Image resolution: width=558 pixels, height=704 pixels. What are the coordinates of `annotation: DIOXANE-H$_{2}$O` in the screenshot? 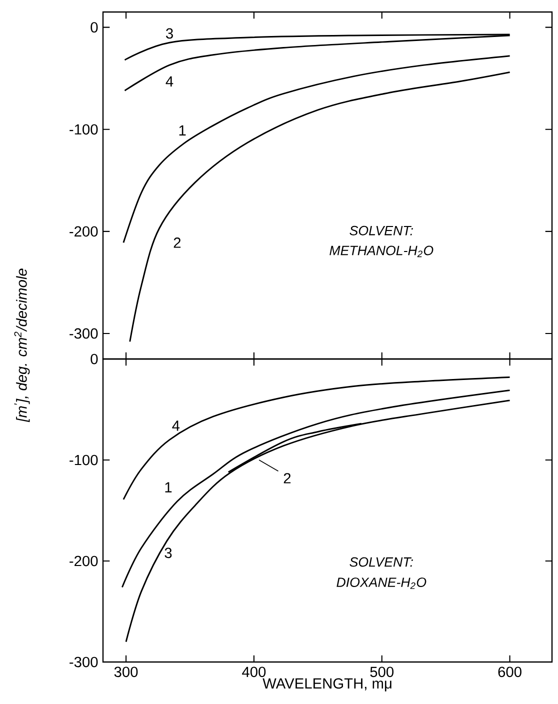 It's located at (381, 583).